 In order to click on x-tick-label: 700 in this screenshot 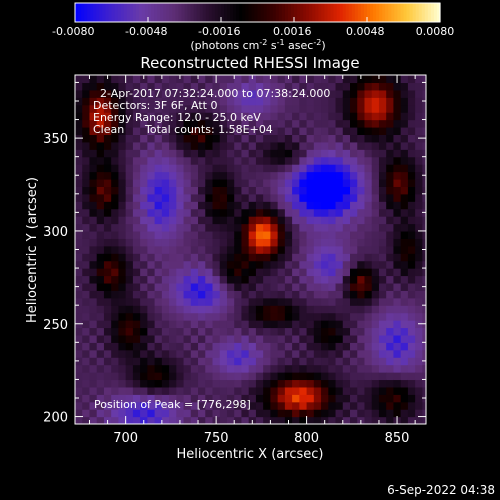, I will do `click(125, 438)`.